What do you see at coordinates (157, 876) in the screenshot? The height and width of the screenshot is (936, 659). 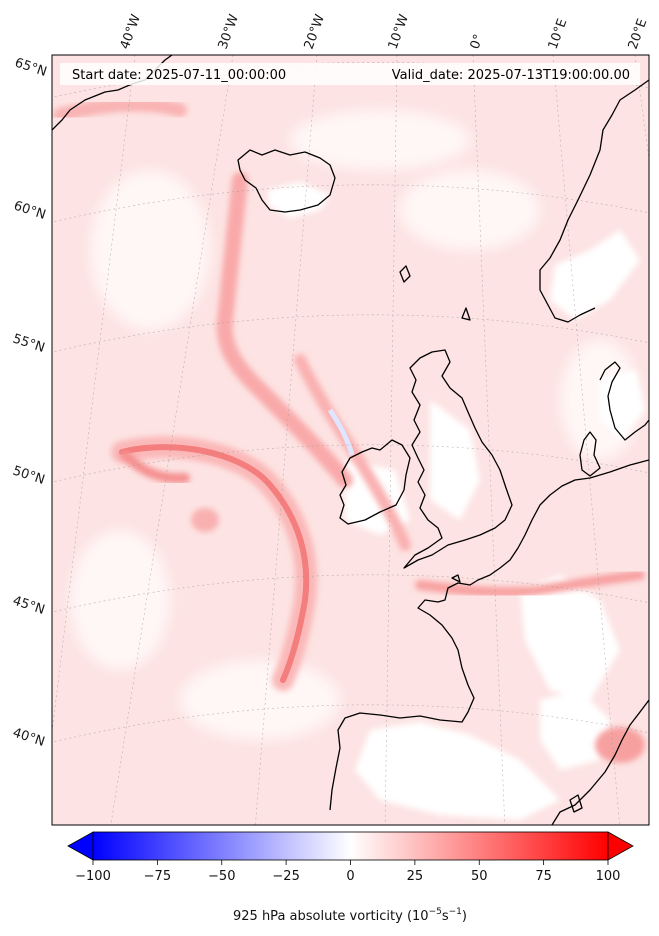 I see `colorbar-tick-label: −75` at bounding box center [157, 876].